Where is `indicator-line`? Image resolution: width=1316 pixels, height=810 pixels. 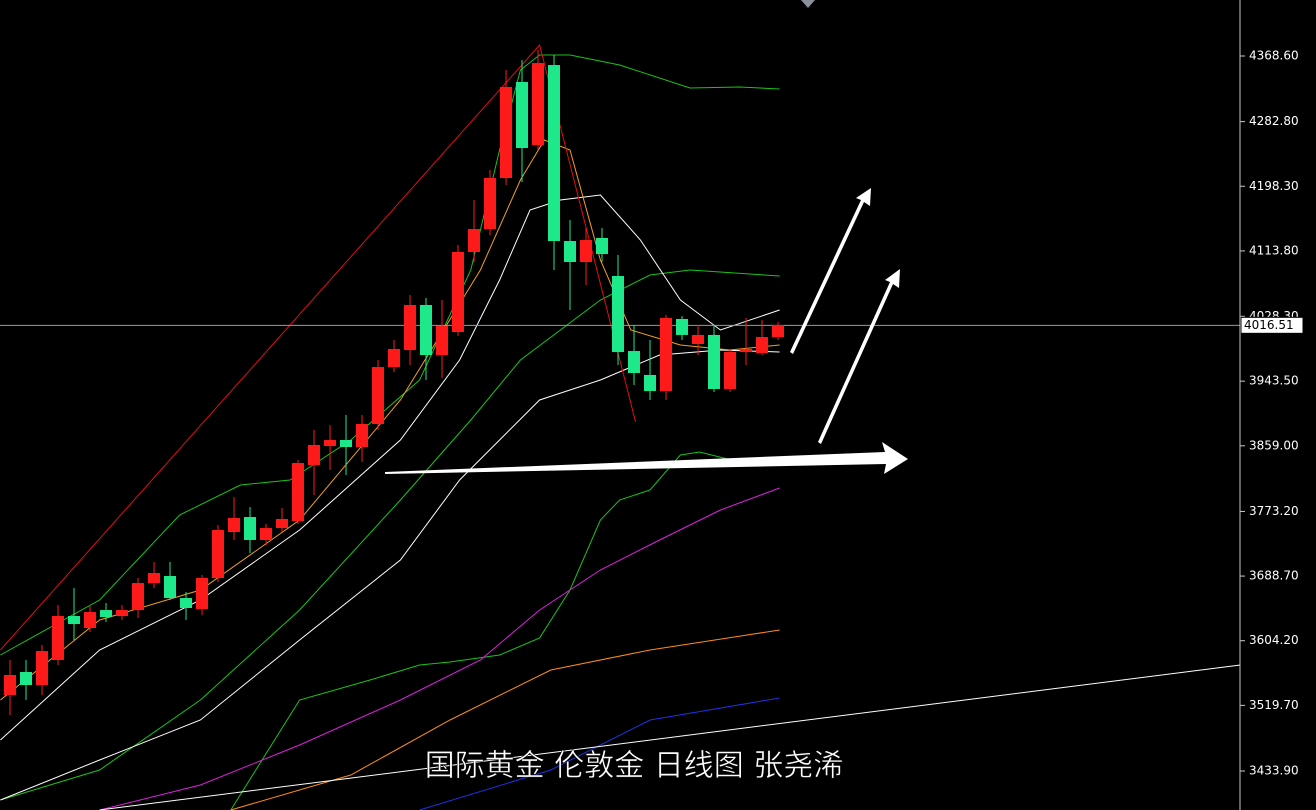
indicator-line is located at coordinates (599, 753).